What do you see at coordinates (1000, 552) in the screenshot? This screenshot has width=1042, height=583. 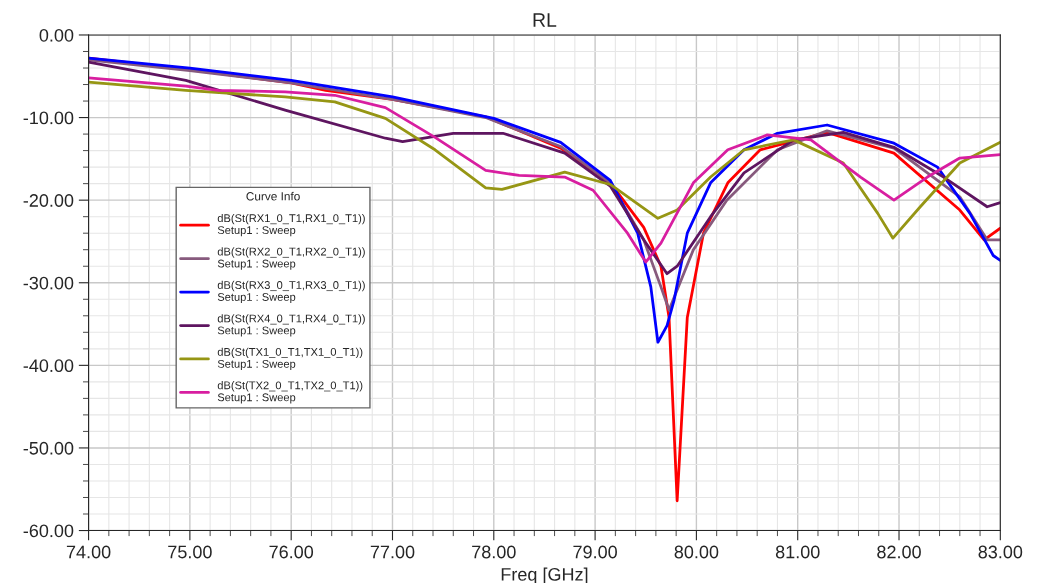 I see `x-tick-label: 83.00` at bounding box center [1000, 552].